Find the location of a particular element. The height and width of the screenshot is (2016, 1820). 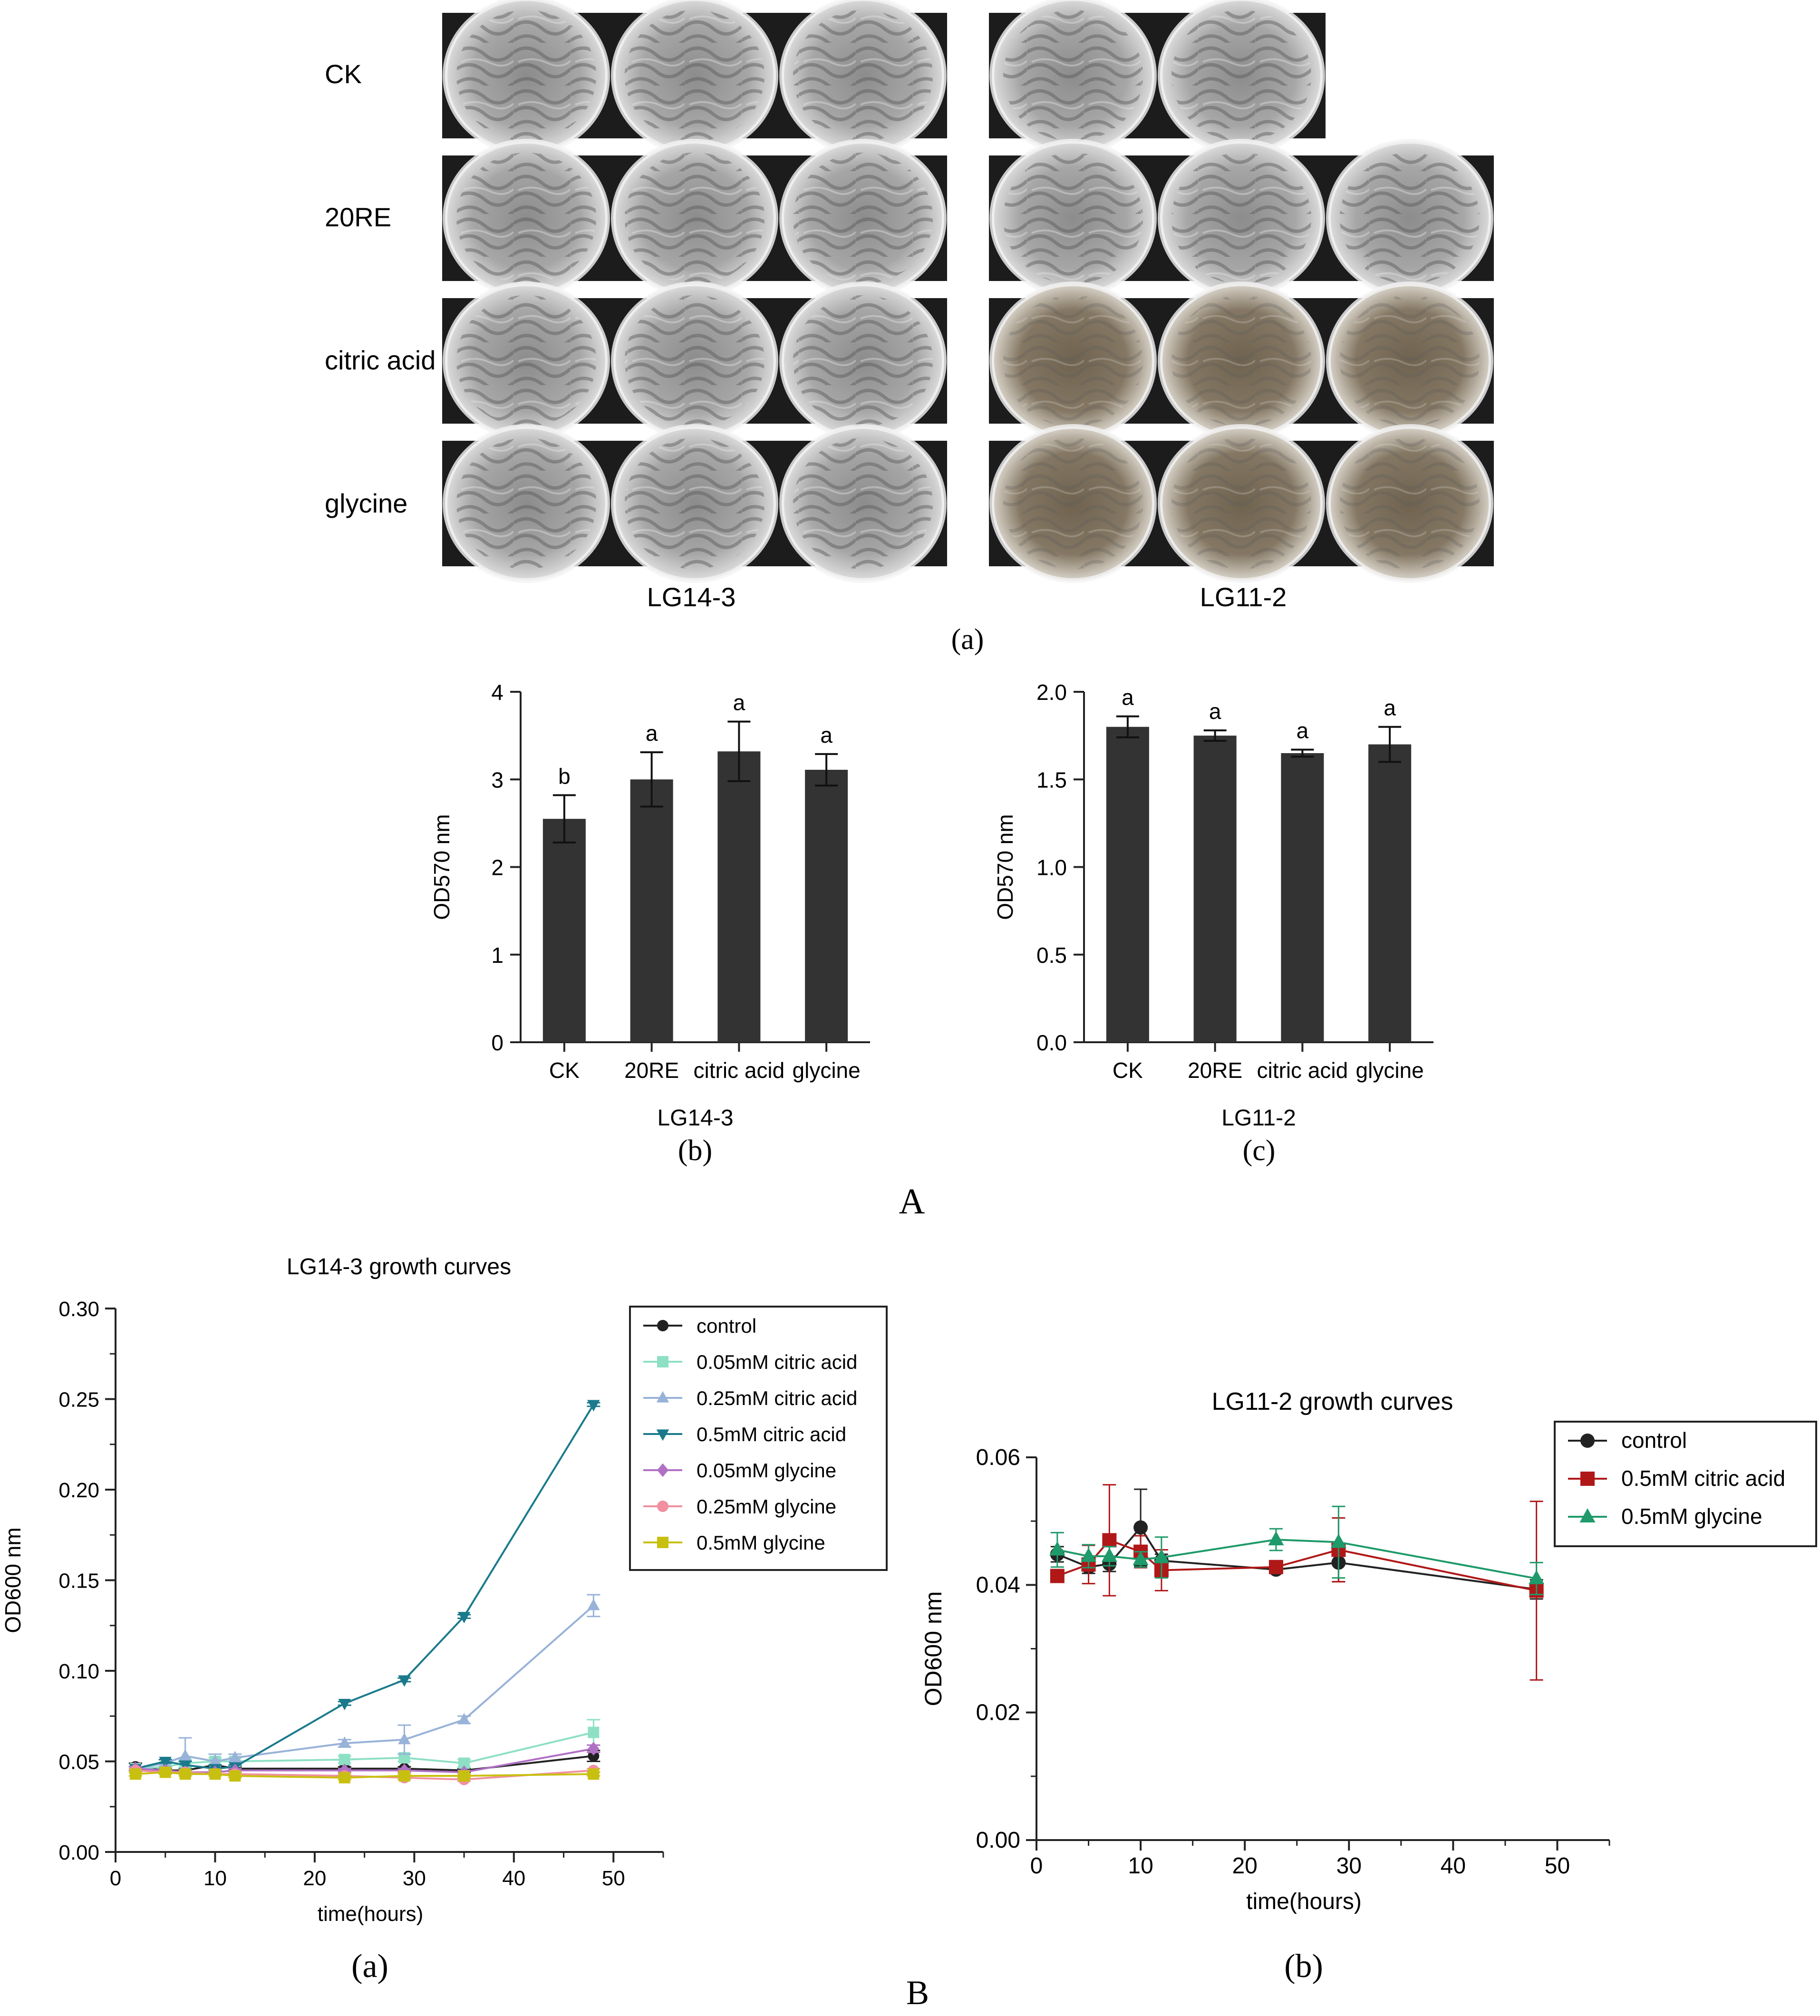

y-tick-label: 3 is located at coordinates (497, 779).